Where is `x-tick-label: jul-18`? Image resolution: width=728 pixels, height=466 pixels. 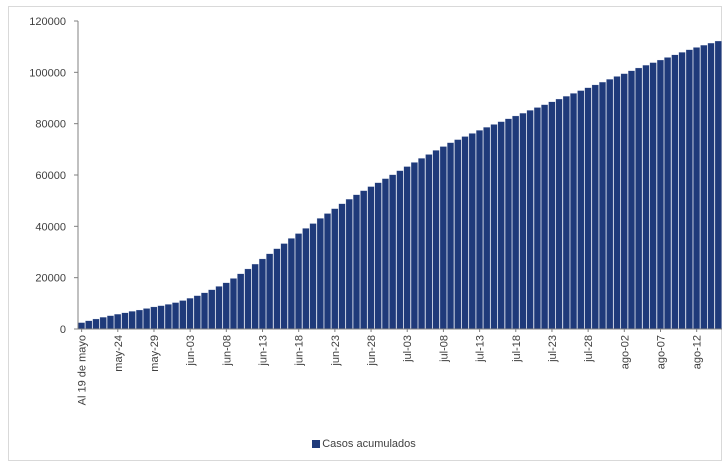
x-tick-label: jul-18 is located at coordinates (517, 349).